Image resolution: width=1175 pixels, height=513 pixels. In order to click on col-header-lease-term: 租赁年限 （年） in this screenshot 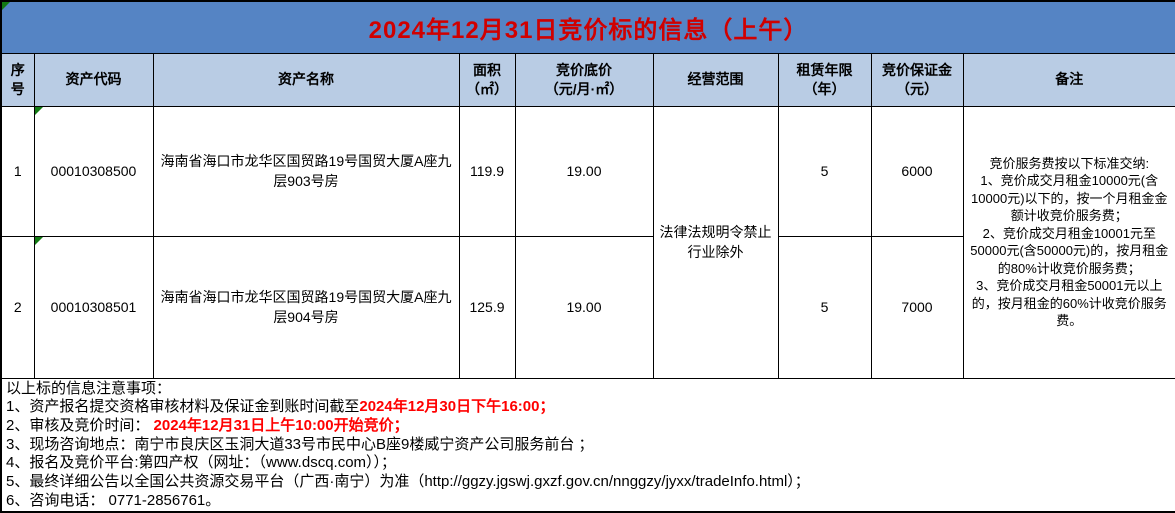, I will do `click(824, 79)`.